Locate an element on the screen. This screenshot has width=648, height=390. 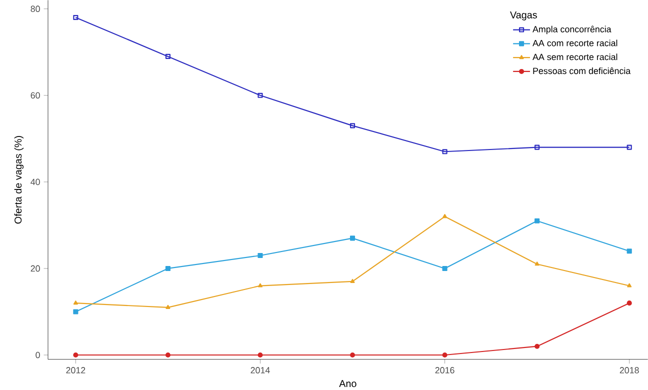
x-tick-label: 2016 is located at coordinates (444, 370).